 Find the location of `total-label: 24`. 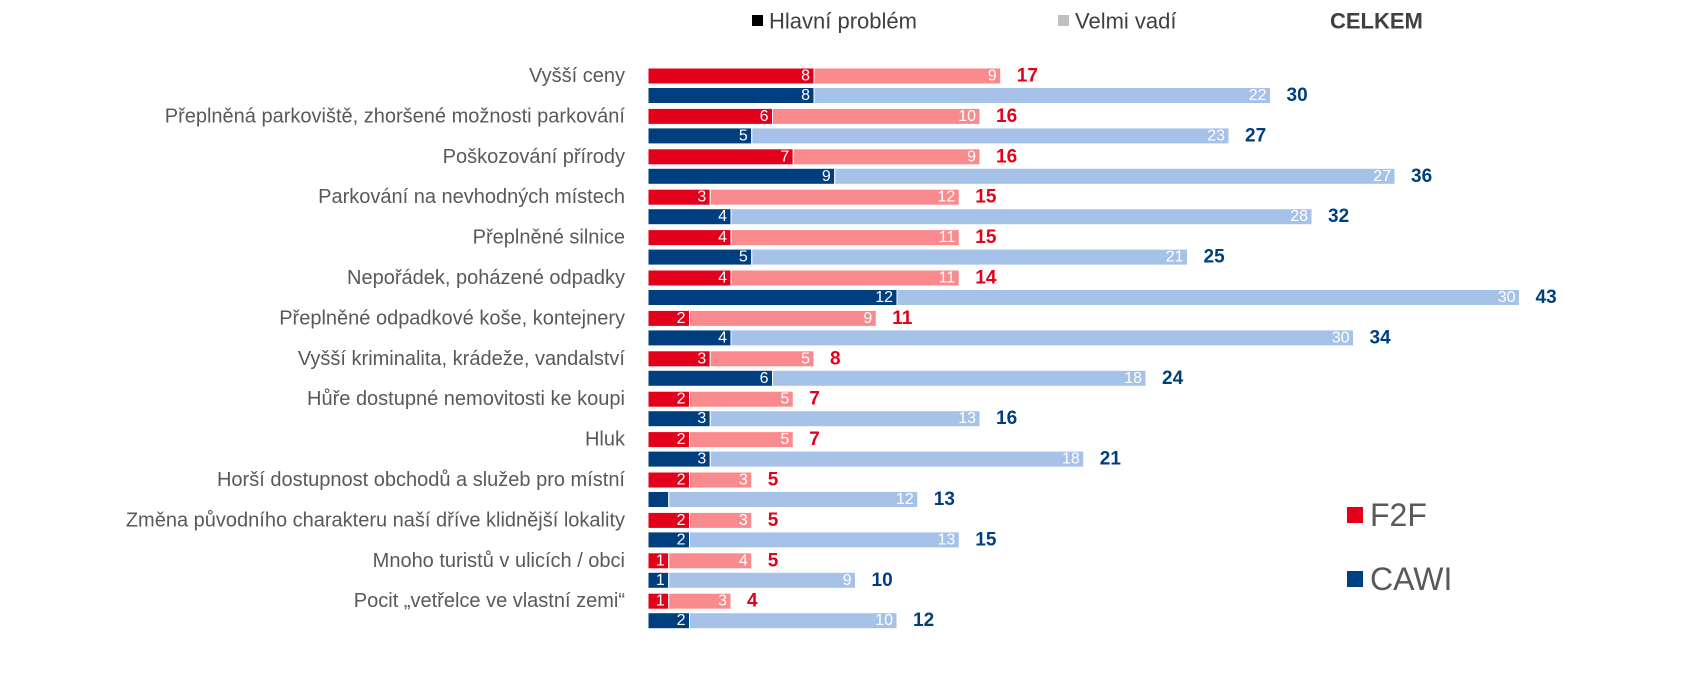

total-label: 24 is located at coordinates (1173, 378).